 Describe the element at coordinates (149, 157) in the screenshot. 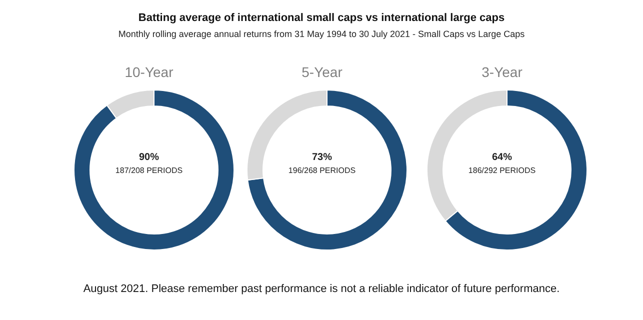

I see `text: 90%` at that location.